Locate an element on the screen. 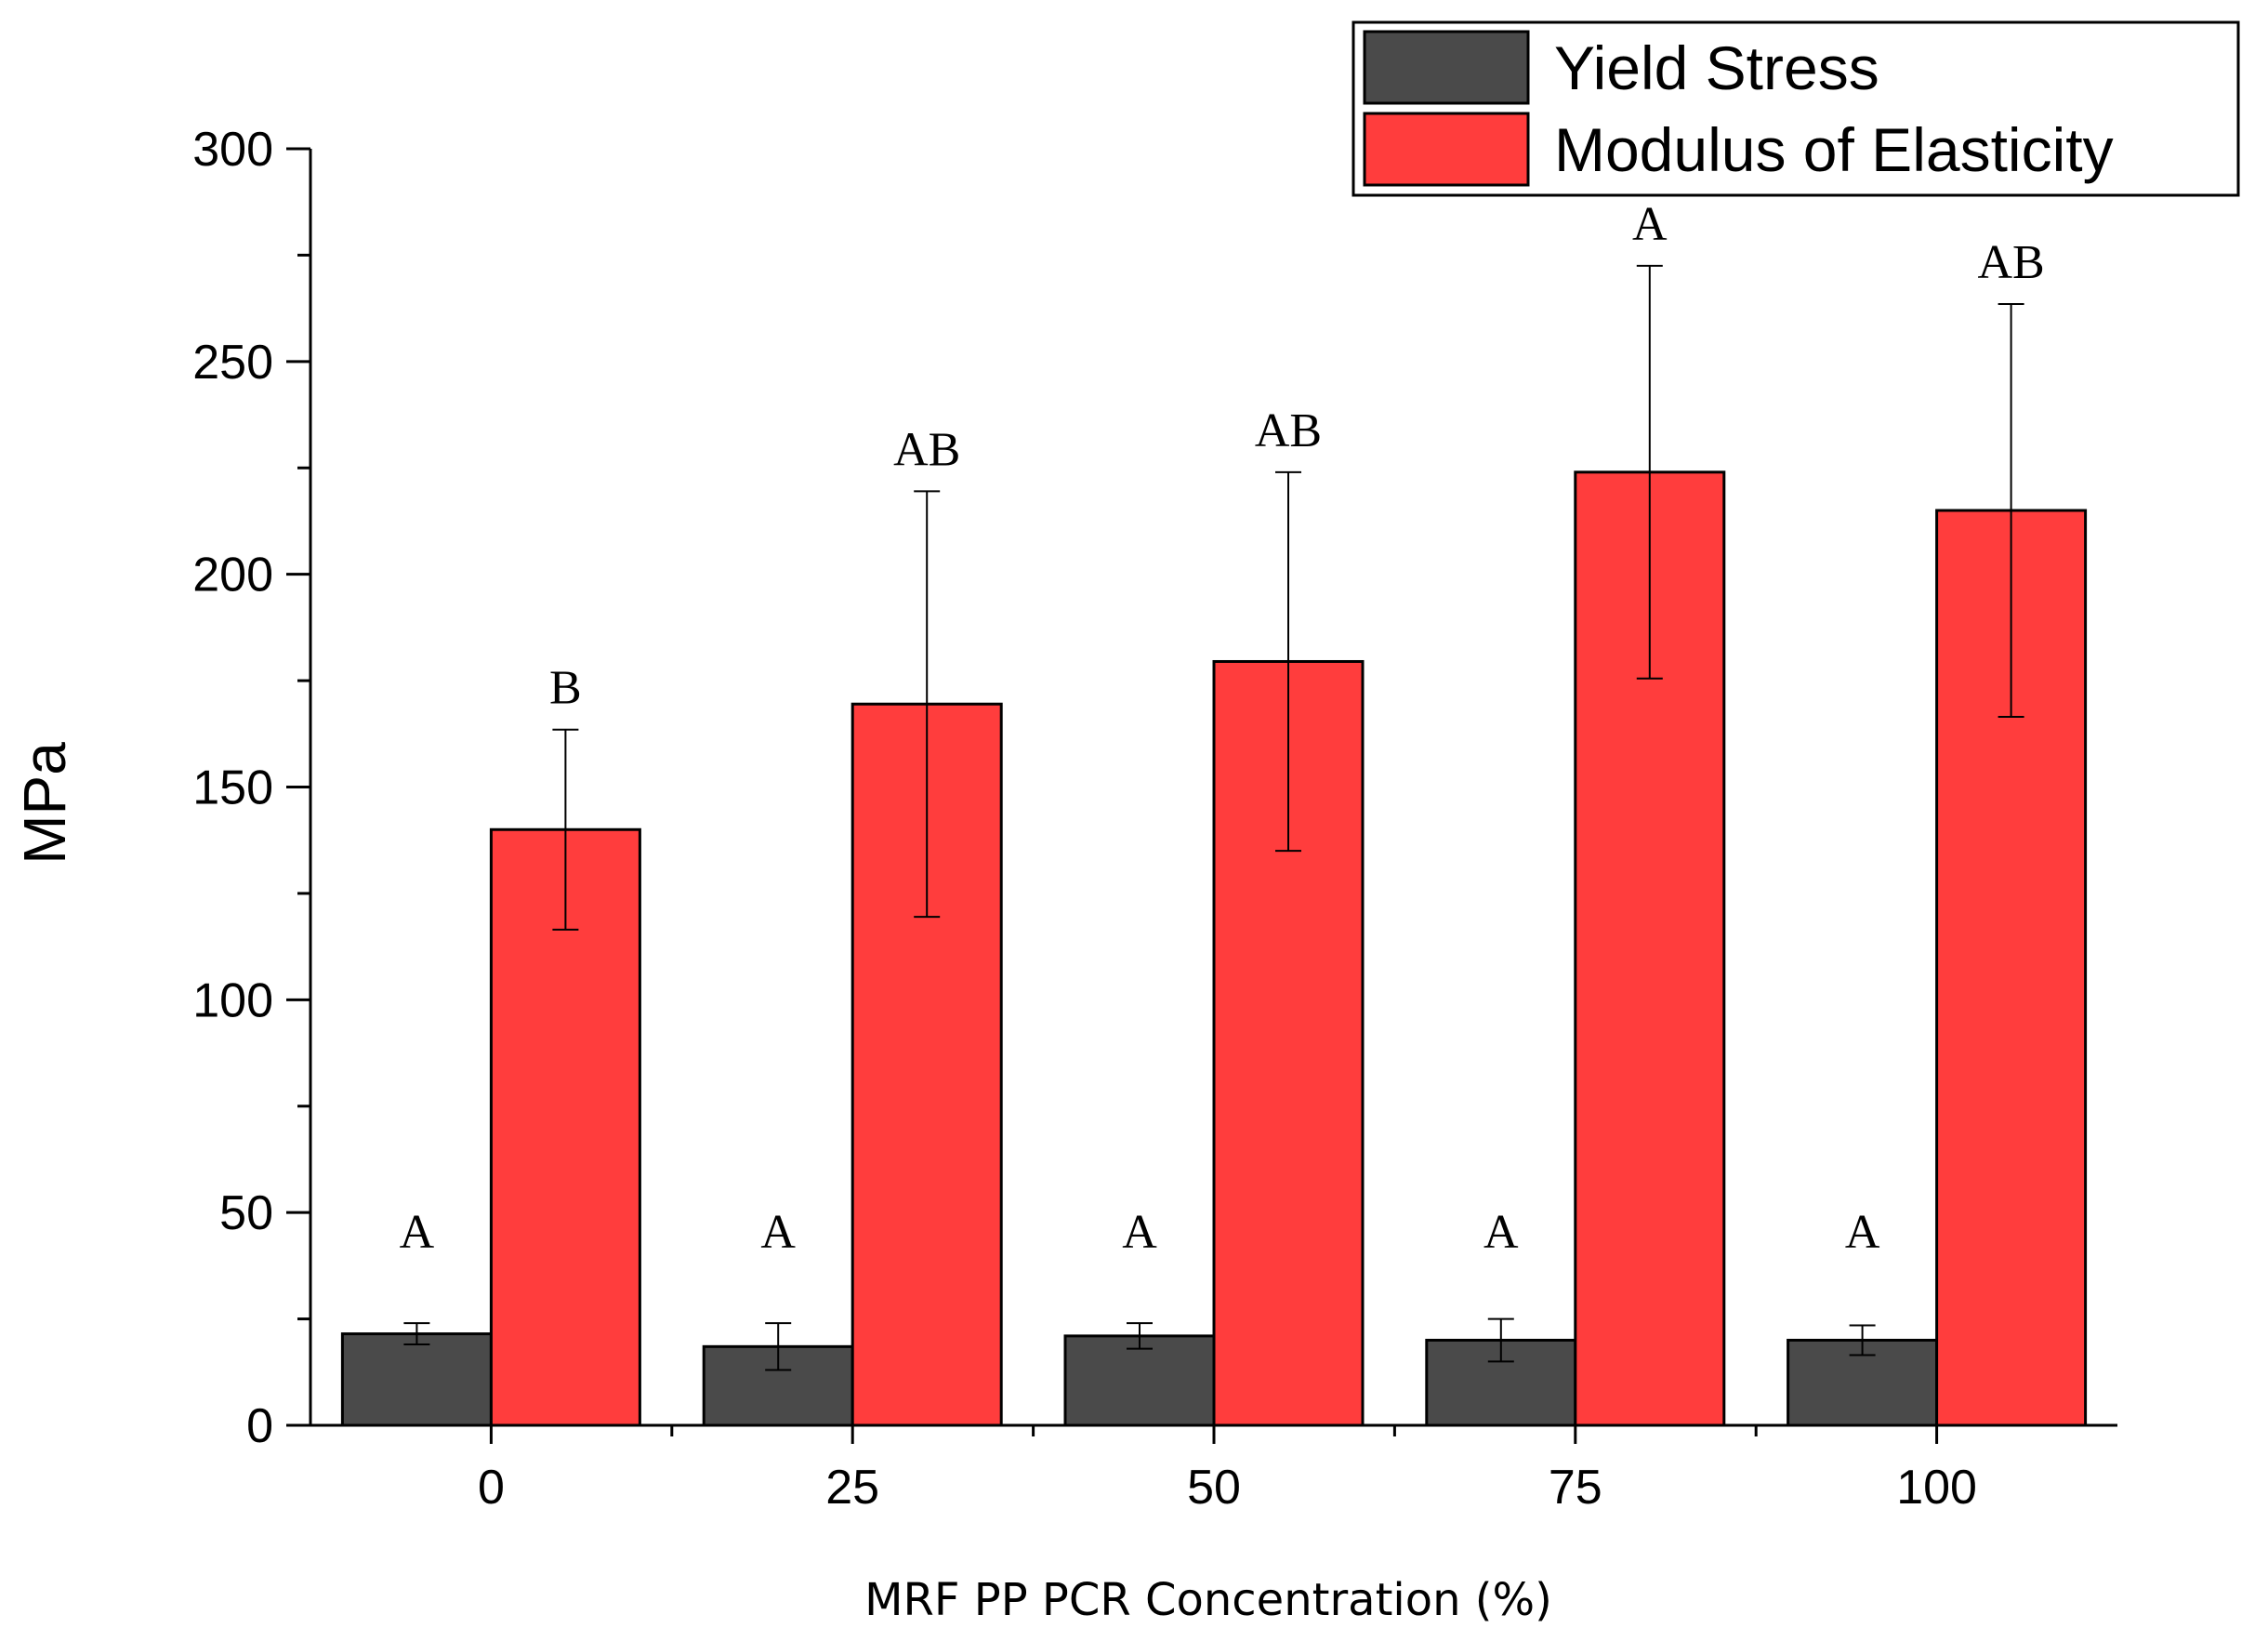 This screenshot has height=1641, width=2268. significance-label-modulus-of-elasticity-100: AB is located at coordinates (2010, 262).